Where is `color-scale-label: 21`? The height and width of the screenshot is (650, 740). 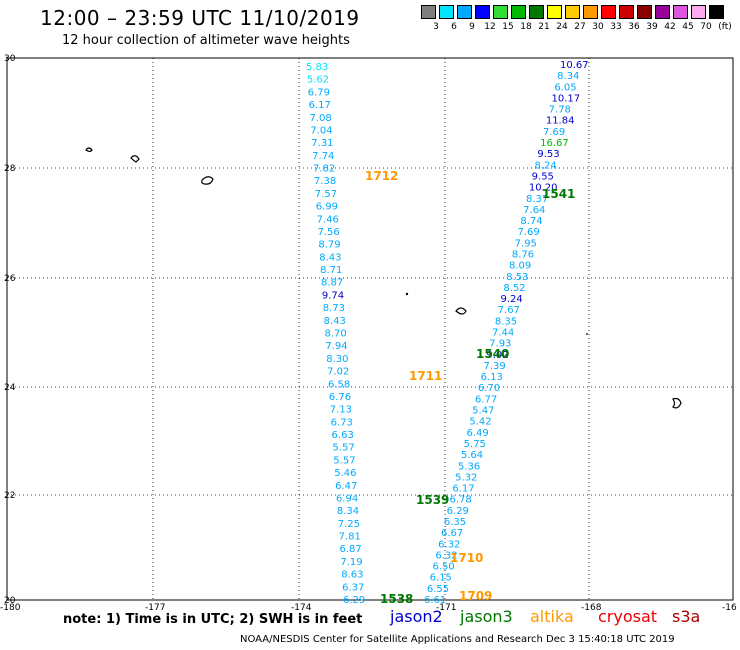 color-scale-label: 21 is located at coordinates (544, 27).